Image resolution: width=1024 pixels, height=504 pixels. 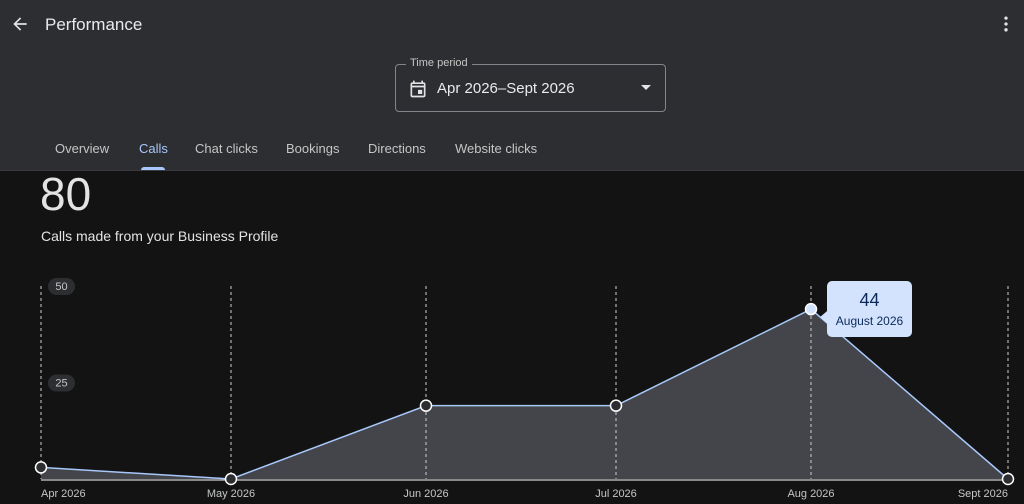 What do you see at coordinates (646, 87) in the screenshot?
I see `caret-down-icon` at bounding box center [646, 87].